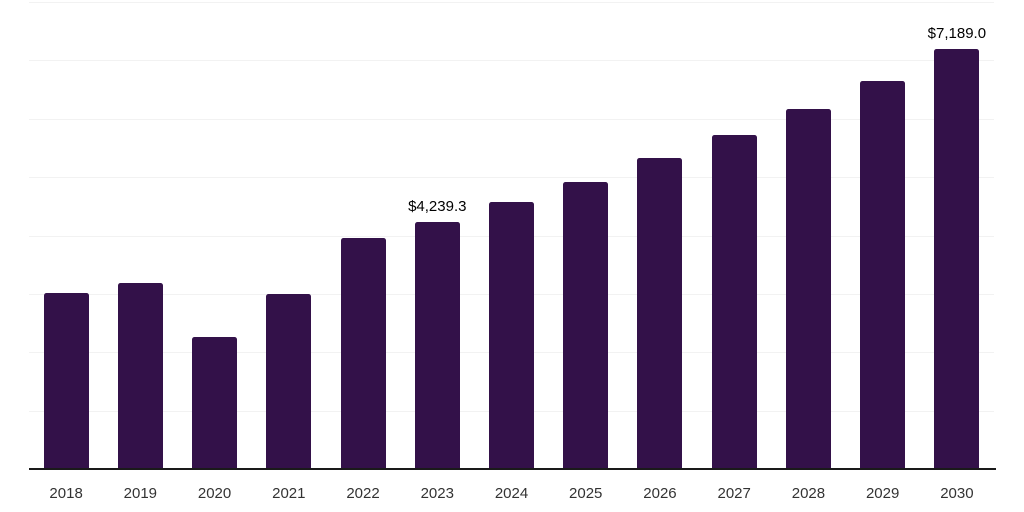 The height and width of the screenshot is (512, 1024). I want to click on bar-2030, so click(957, 259).